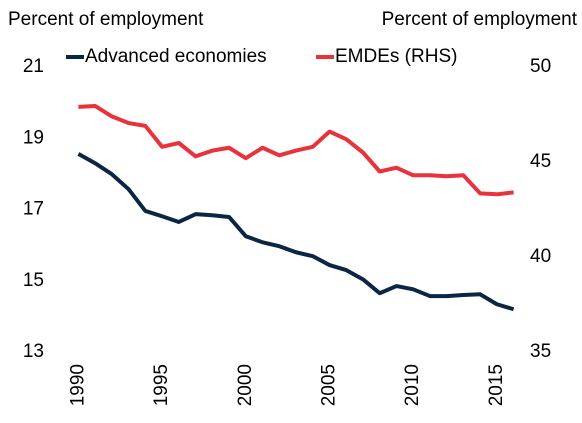 Image resolution: width=582 pixels, height=423 pixels. What do you see at coordinates (540, 66) in the screenshot?
I see `y2-tick-label: 50` at bounding box center [540, 66].